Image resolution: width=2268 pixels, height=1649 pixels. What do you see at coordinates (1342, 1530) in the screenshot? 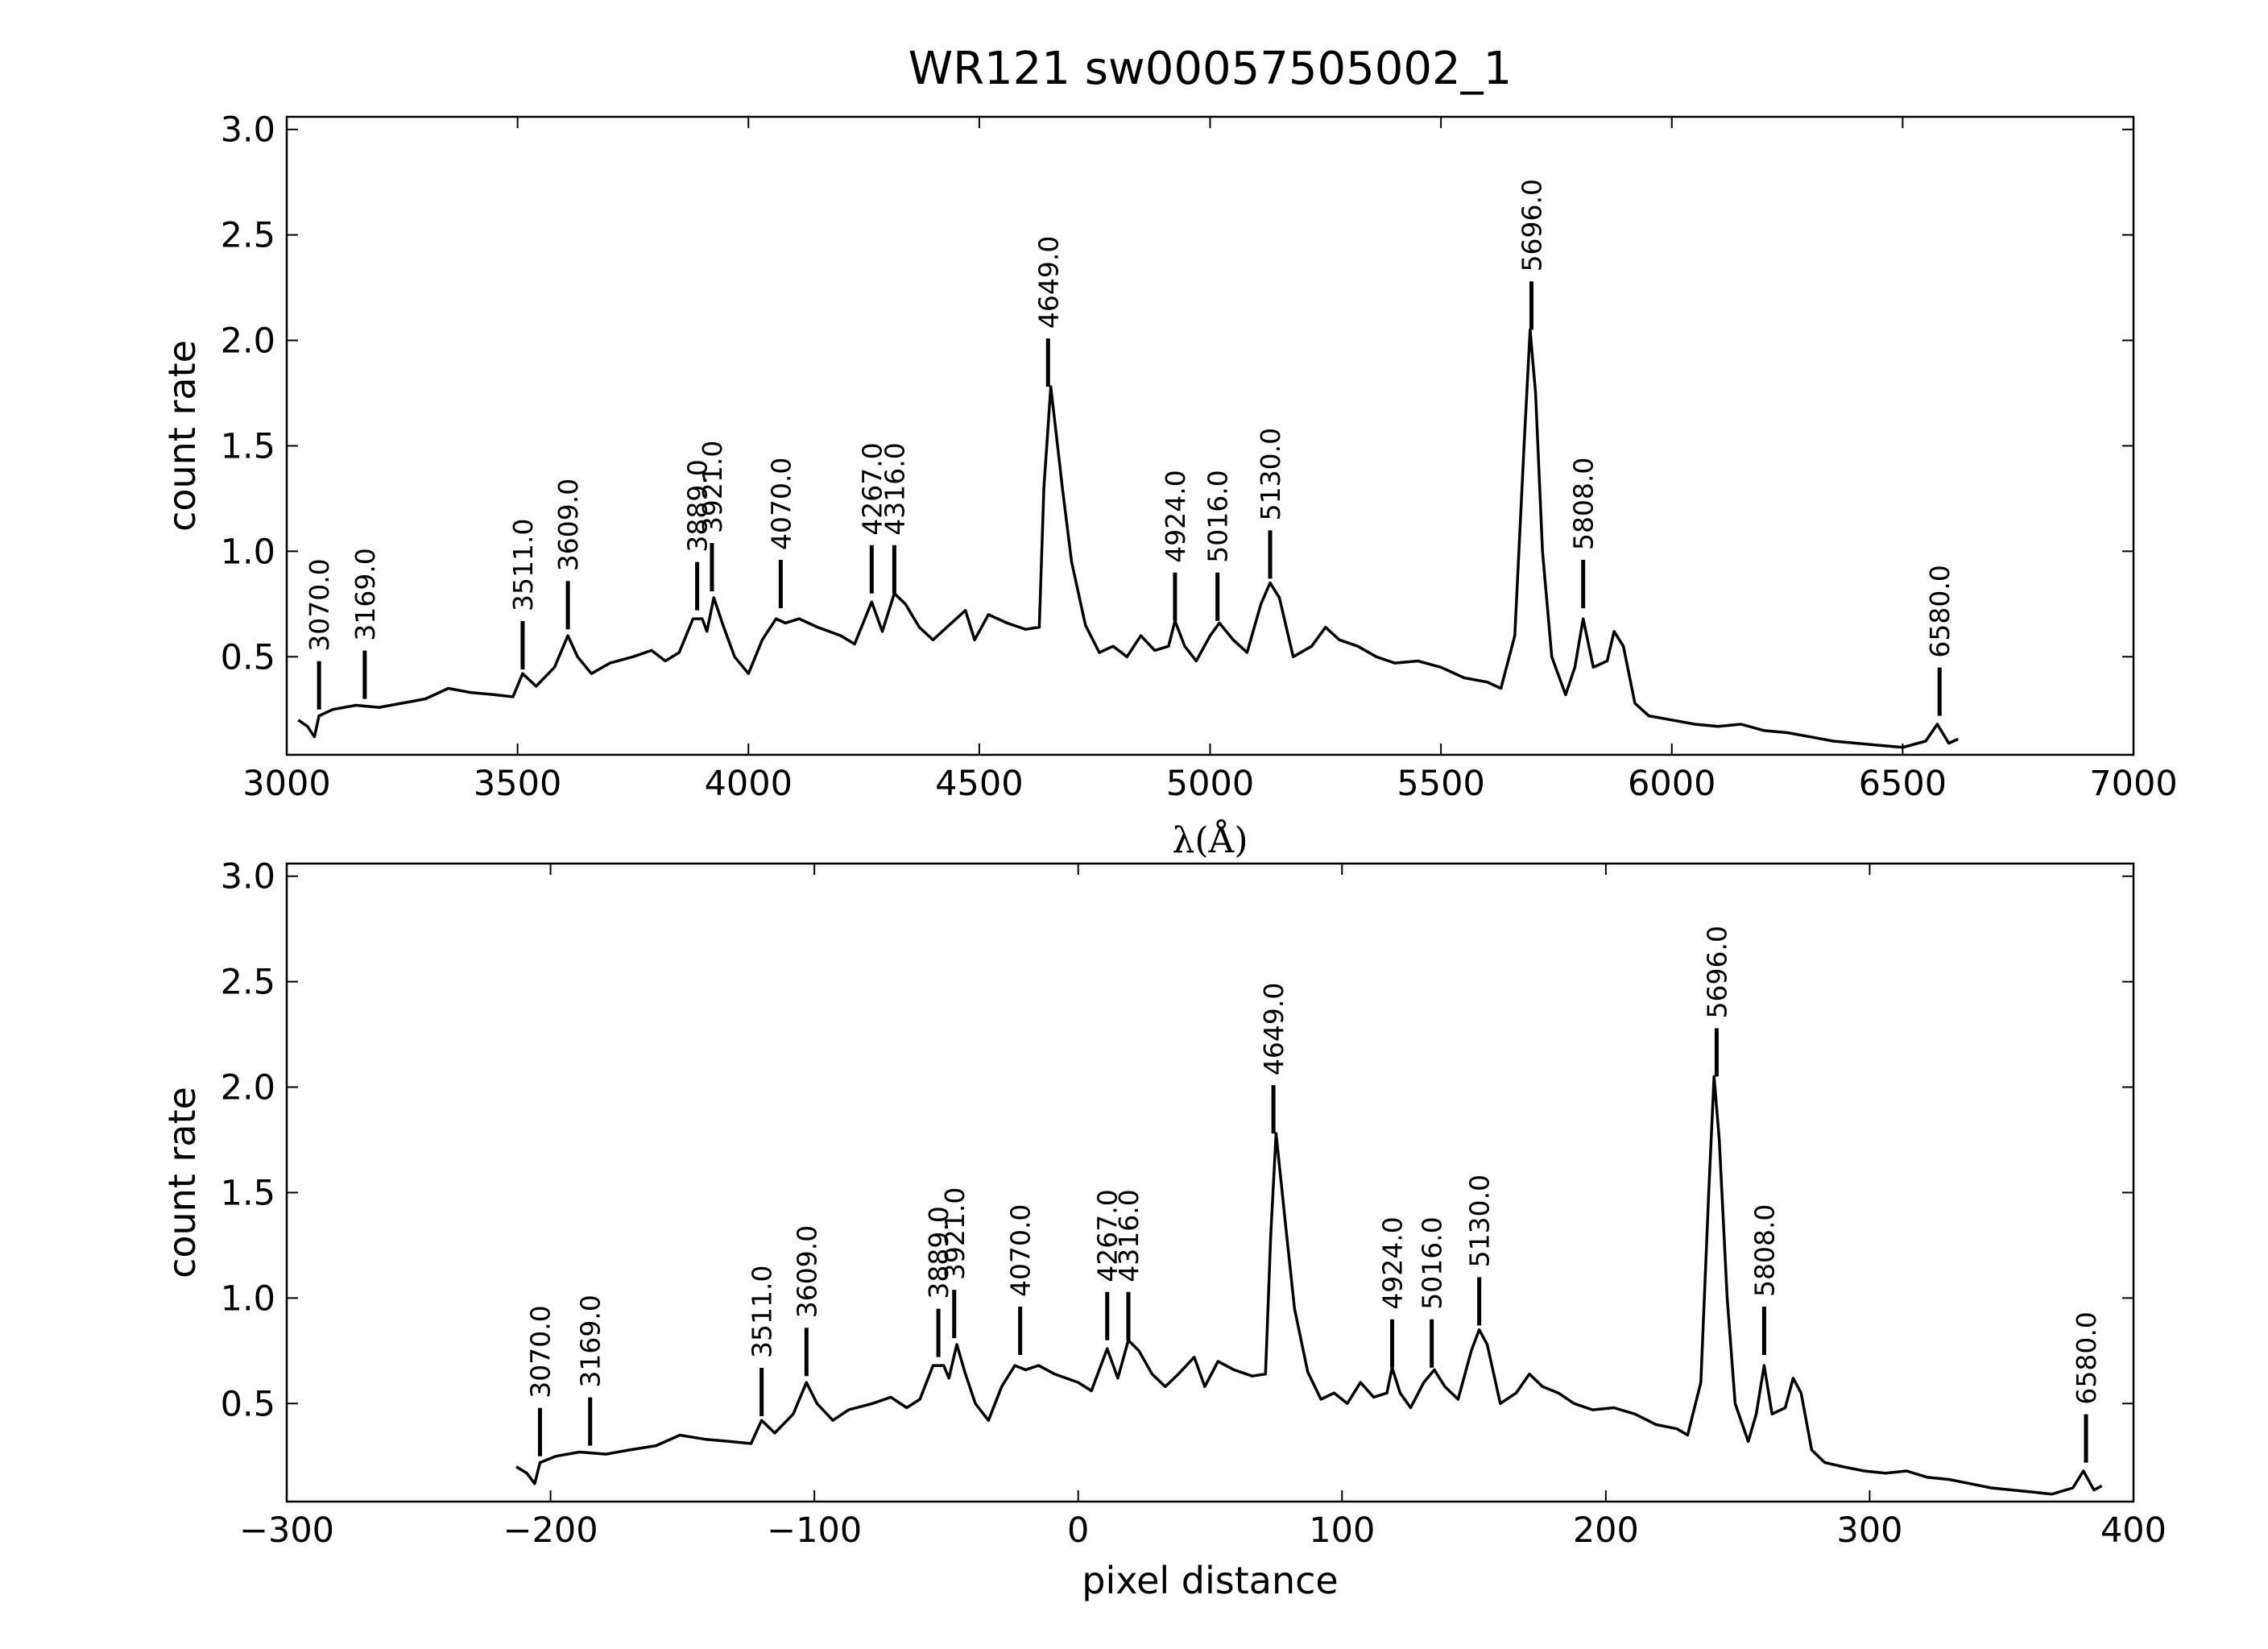
I see `x-tick-label: 100` at bounding box center [1342, 1530].